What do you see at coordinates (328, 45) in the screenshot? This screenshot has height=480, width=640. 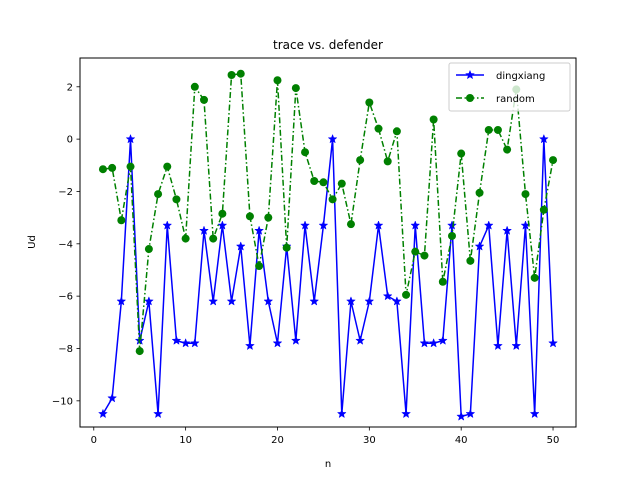 I see `chart-title: trace vs. defender` at bounding box center [328, 45].